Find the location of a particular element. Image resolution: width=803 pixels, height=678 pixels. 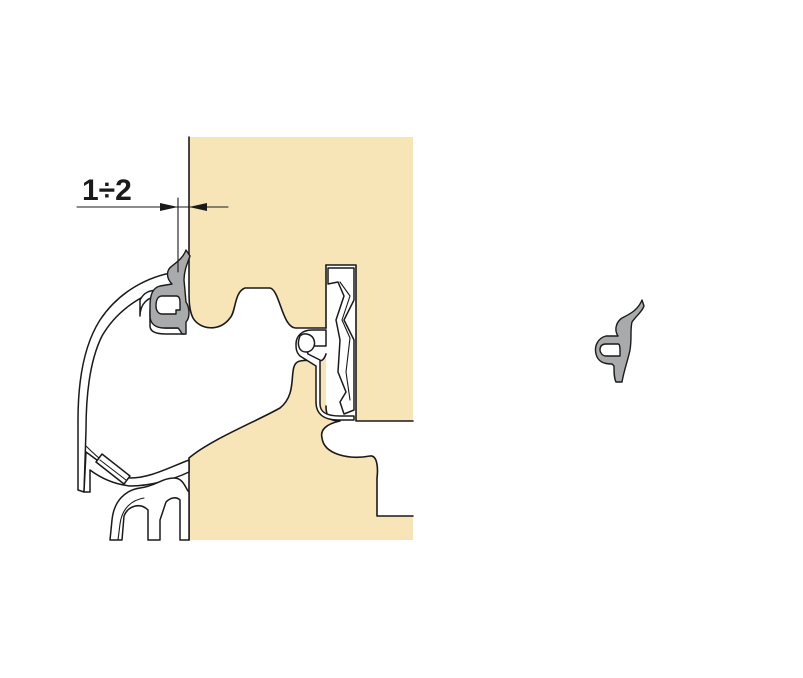

rebate-seal-strip-detail is located at coordinates (345, 341).